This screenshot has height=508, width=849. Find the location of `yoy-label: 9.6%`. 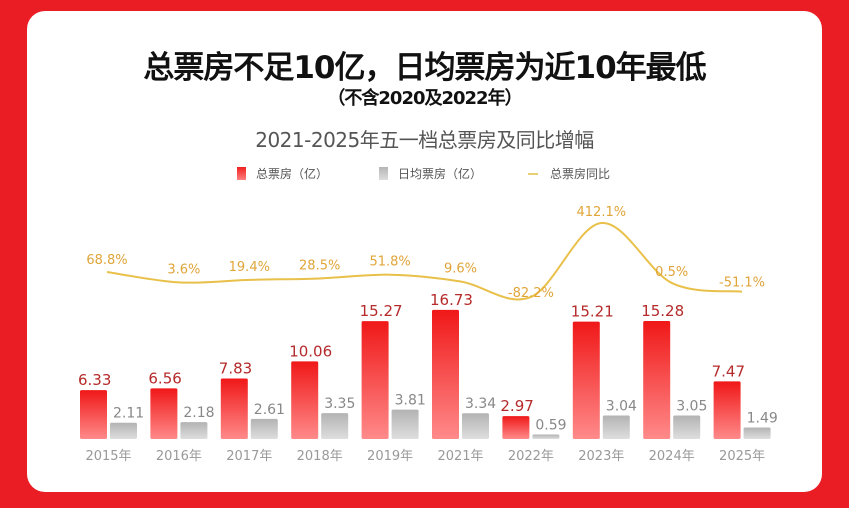

yoy-label: 9.6% is located at coordinates (460, 268).